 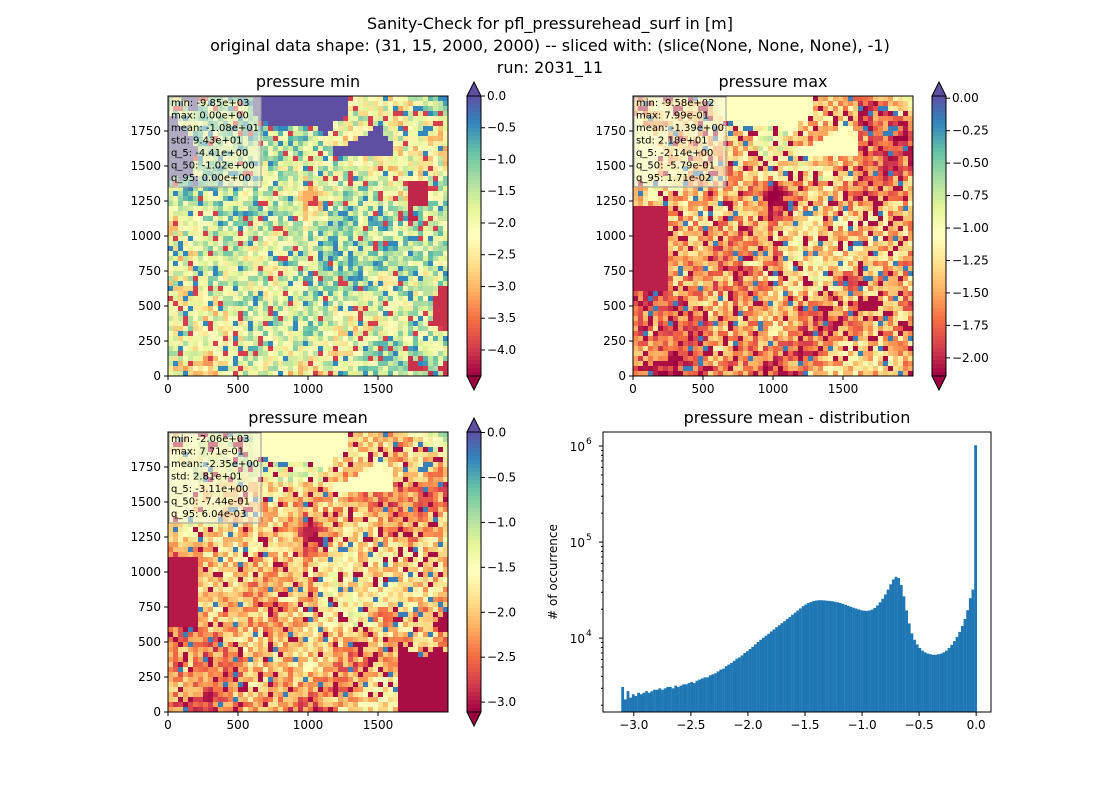 I want to click on colorbar: 0.0−0.5−1.0−1.5−2.0−2.5−3.0−3.5−4.0, so click(x=491, y=236).